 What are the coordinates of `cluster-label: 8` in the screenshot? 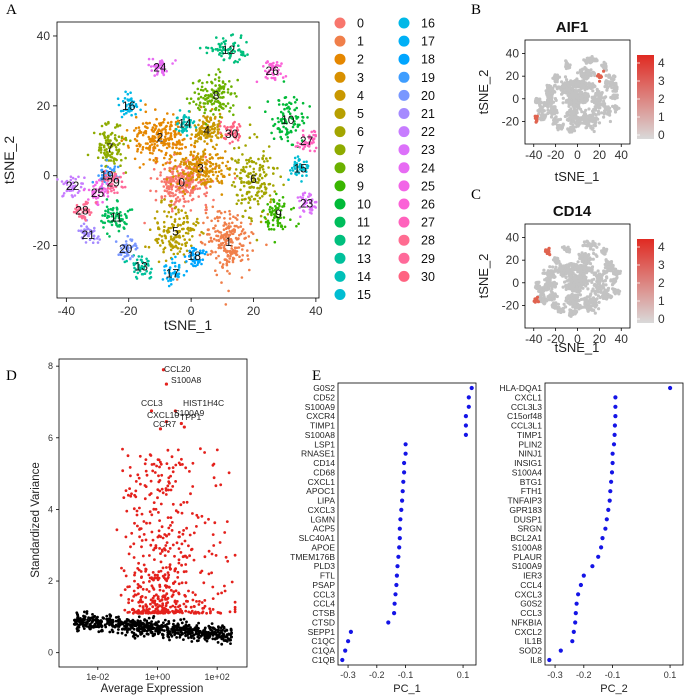 It's located at (216, 95).